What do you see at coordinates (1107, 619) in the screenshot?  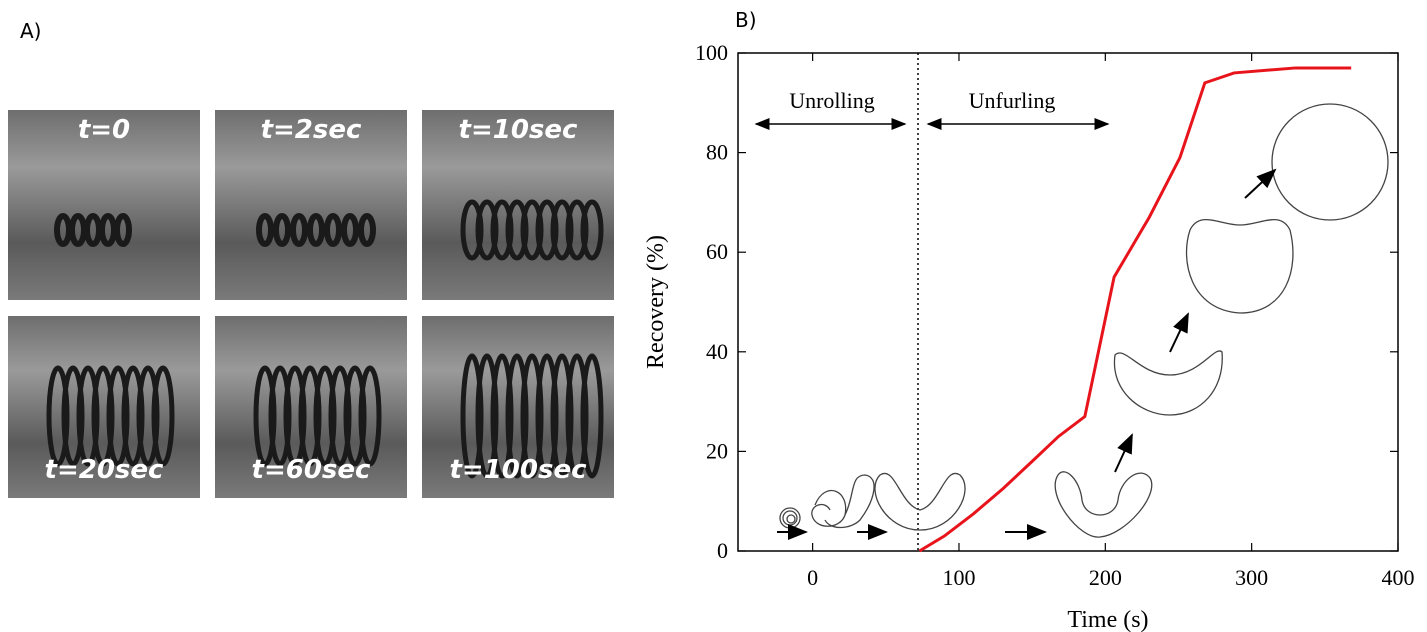 I see `x-axis-label: Time (s)` at bounding box center [1107, 619].